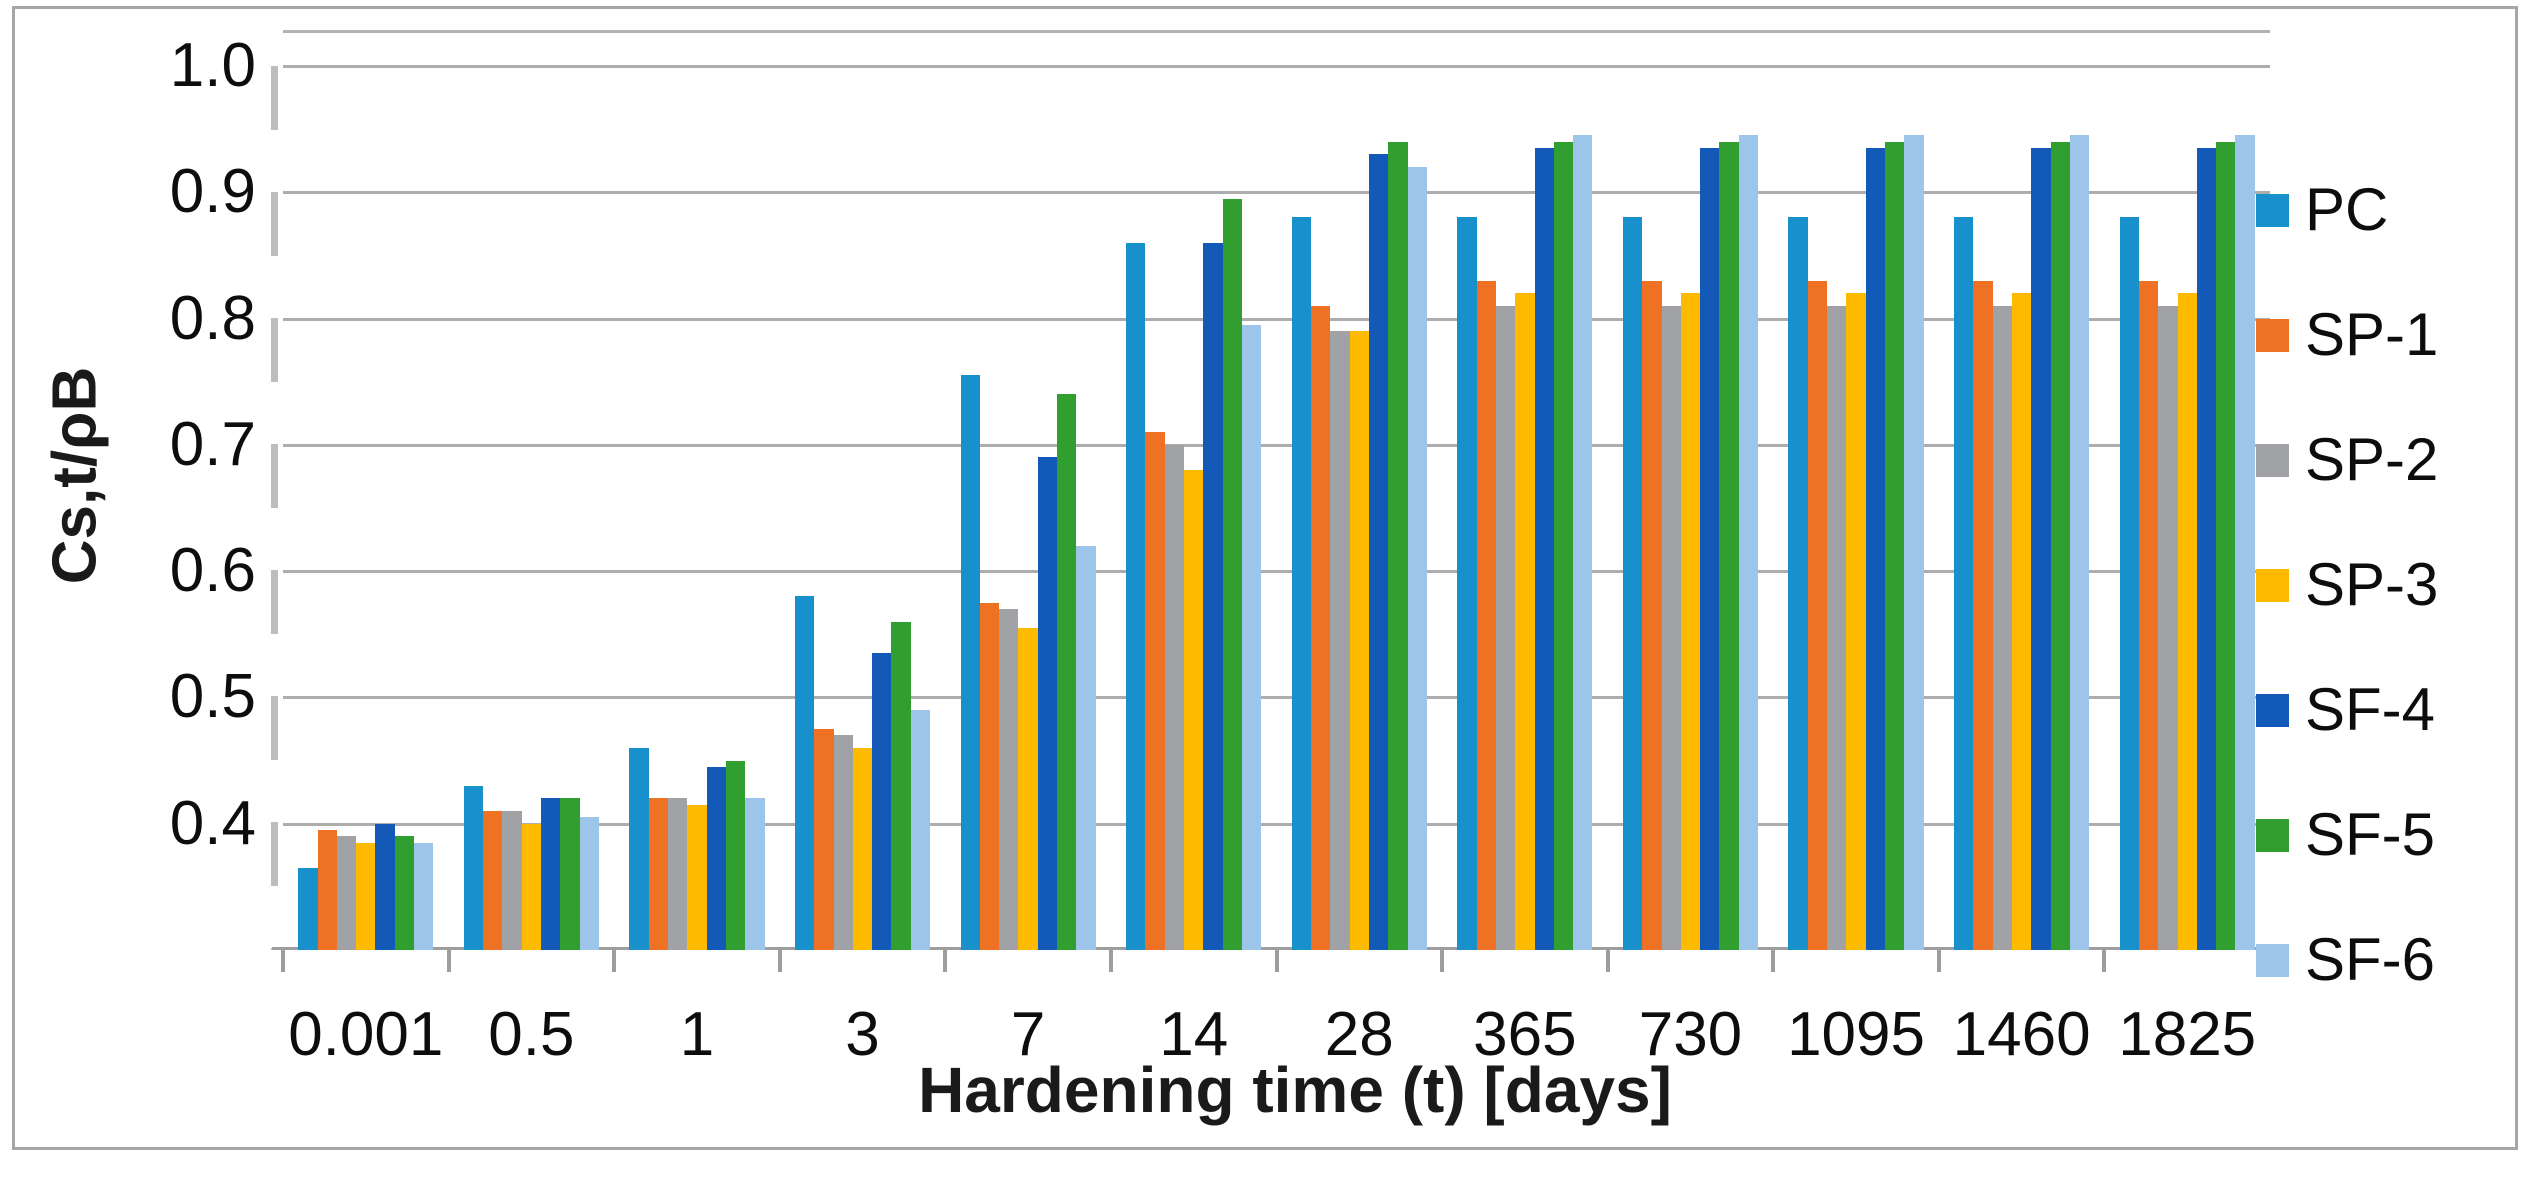  What do you see at coordinates (2347, 209) in the screenshot?
I see `legend-label: PC` at bounding box center [2347, 209].